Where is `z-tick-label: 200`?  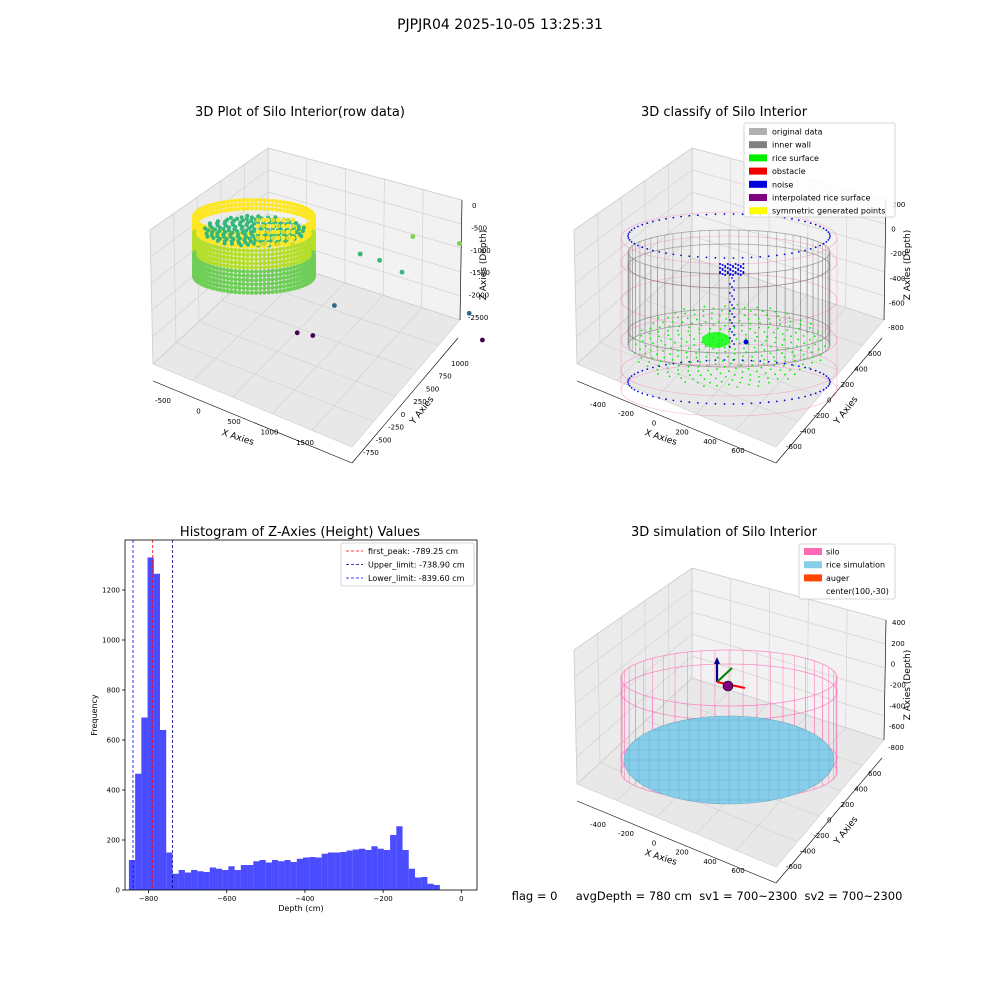
z-tick-label: 200 is located at coordinates (898, 205).